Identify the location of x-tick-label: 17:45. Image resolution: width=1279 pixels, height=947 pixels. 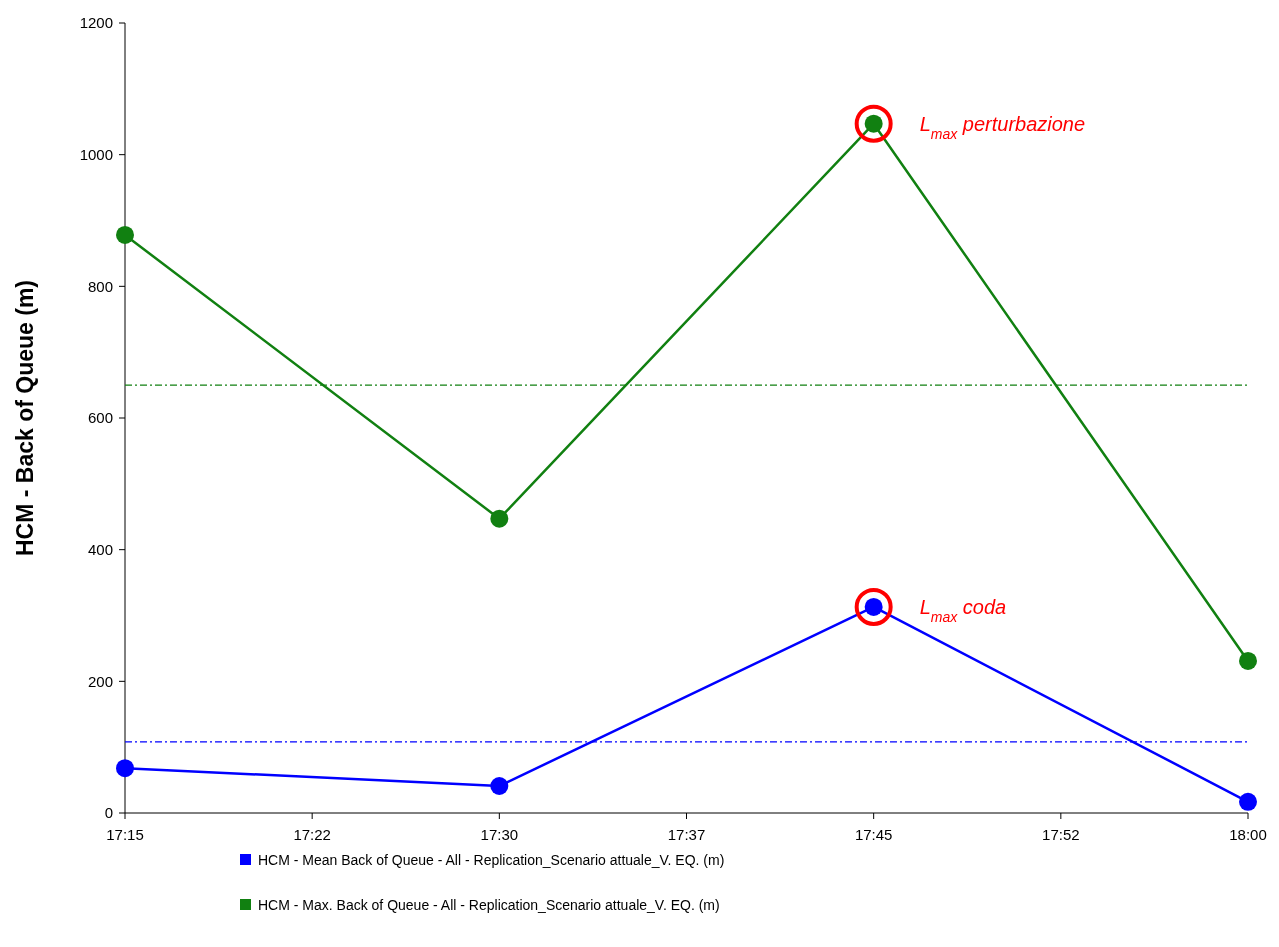
(873, 834).